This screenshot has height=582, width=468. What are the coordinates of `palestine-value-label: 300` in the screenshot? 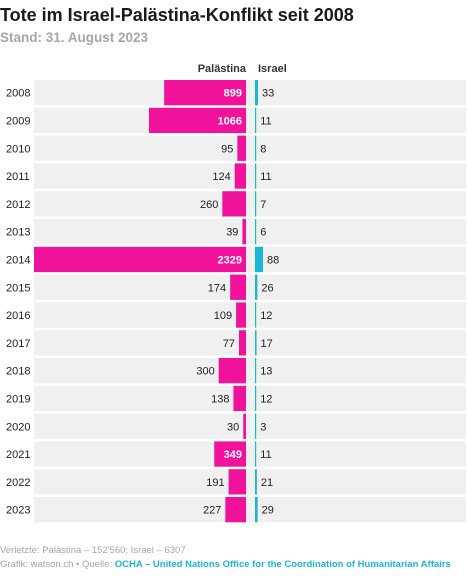 It's located at (205, 372).